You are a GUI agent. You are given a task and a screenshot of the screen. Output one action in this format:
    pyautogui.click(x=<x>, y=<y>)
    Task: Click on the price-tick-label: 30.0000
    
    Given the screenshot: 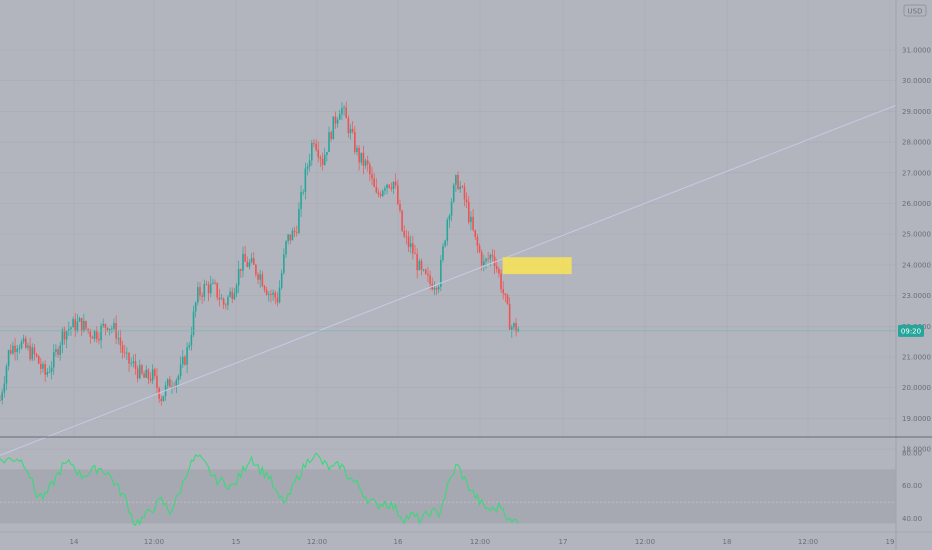 What is the action you would take?
    pyautogui.click(x=916, y=81)
    